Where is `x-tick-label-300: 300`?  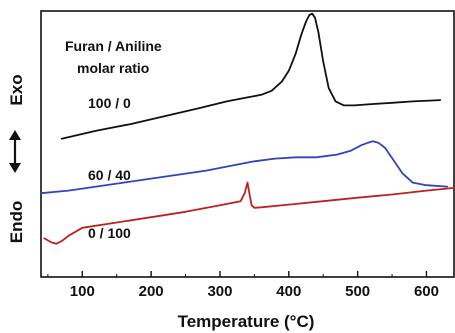
x-tick-label-300: 300 is located at coordinates (219, 291).